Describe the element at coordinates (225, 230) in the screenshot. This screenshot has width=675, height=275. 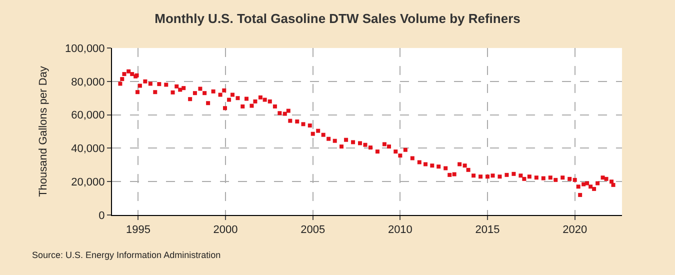
I see `x-tick-label: 2000` at that location.